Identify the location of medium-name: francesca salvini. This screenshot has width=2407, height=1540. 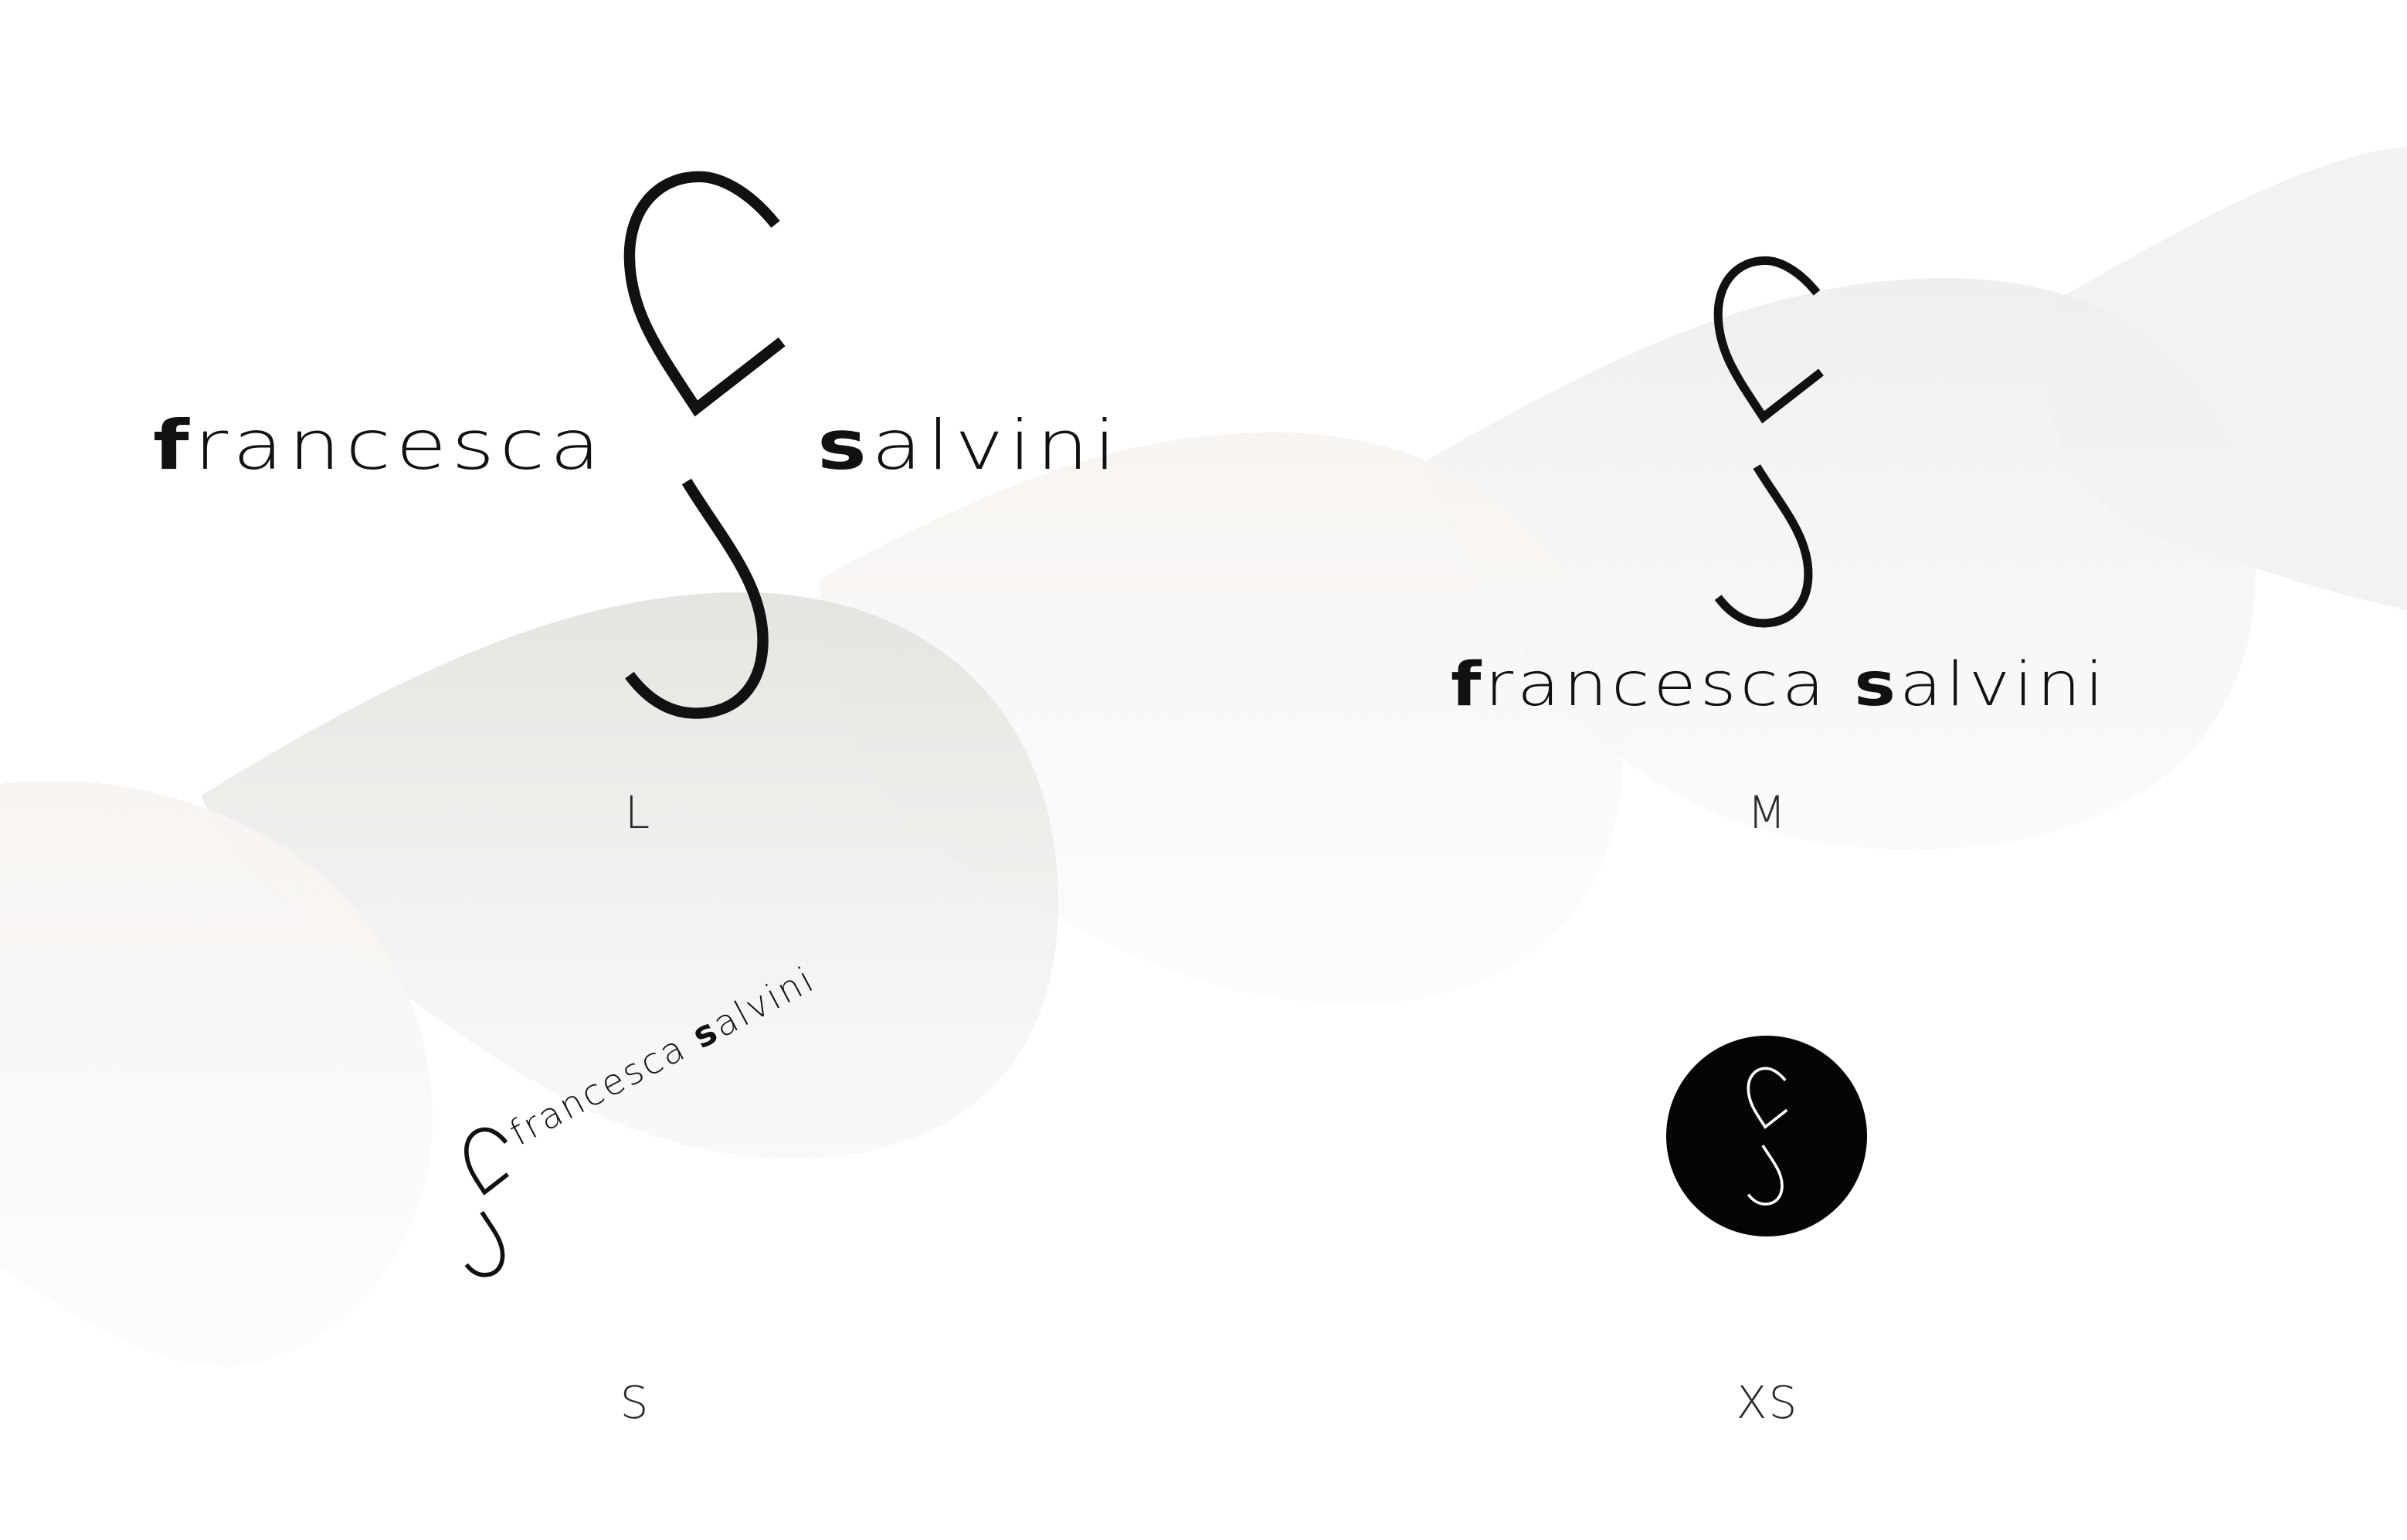
(1779, 685).